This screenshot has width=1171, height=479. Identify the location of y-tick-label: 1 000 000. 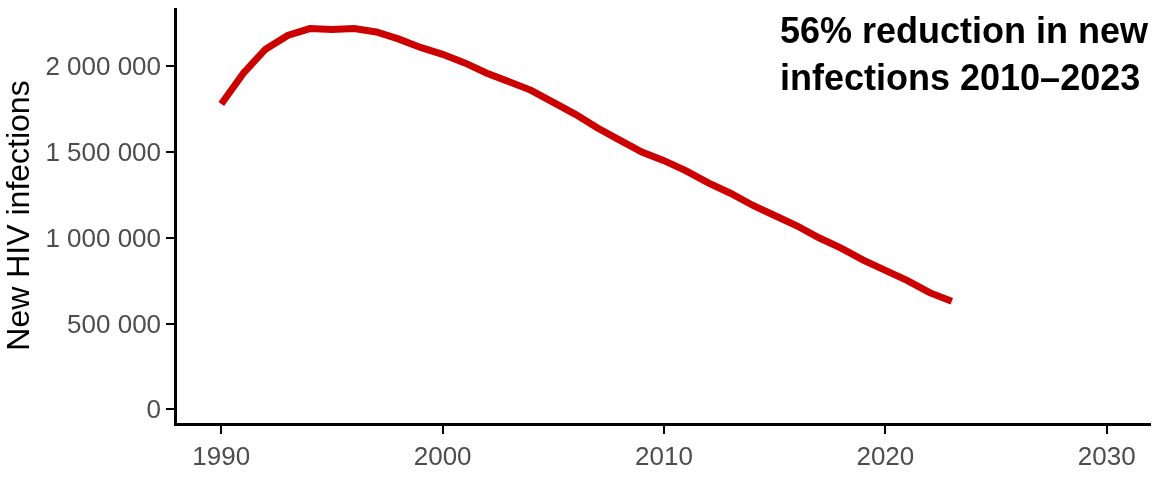
(103, 237).